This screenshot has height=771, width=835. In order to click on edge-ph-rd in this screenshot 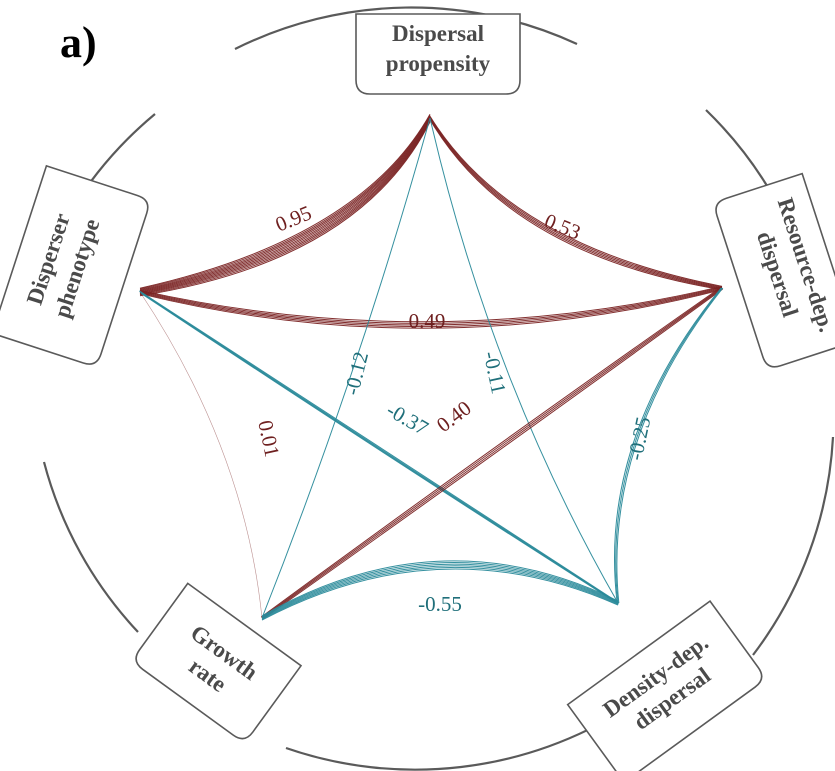, I will do `click(431, 307)`.